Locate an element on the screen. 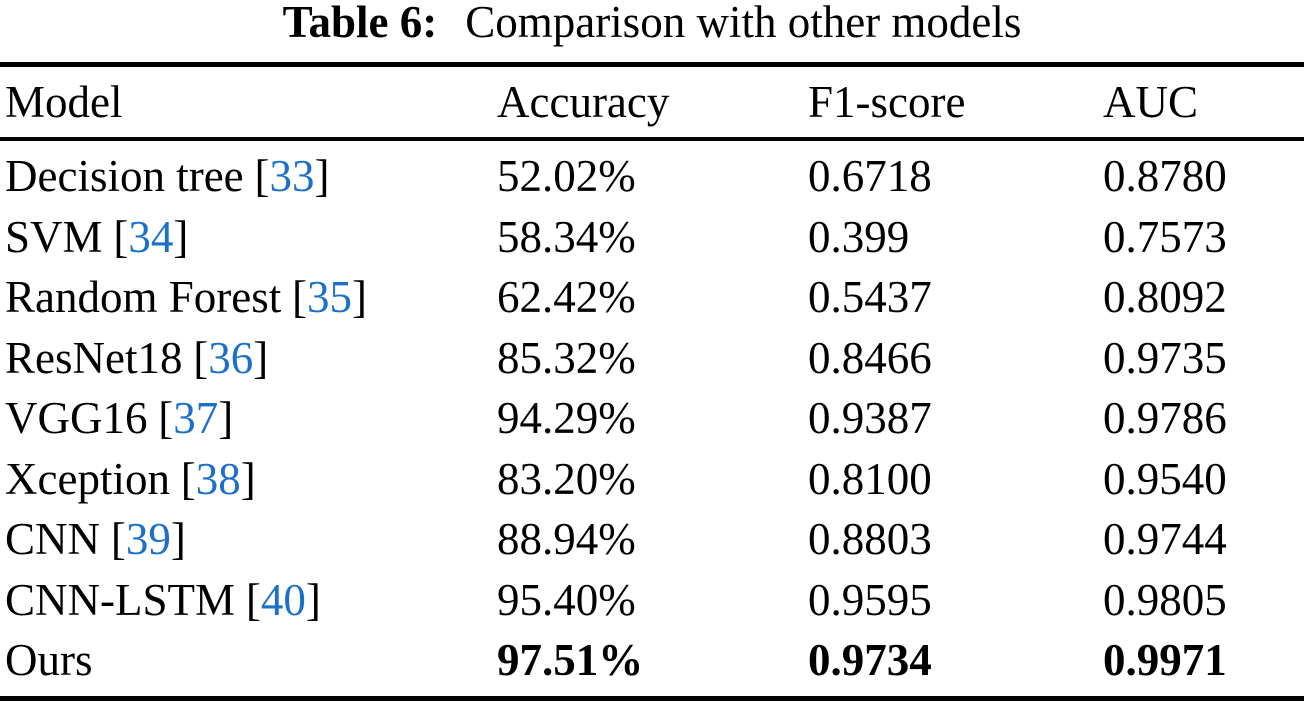 Image resolution: width=1304 pixels, height=708 pixels. model-name: CNN is located at coordinates (53, 539).